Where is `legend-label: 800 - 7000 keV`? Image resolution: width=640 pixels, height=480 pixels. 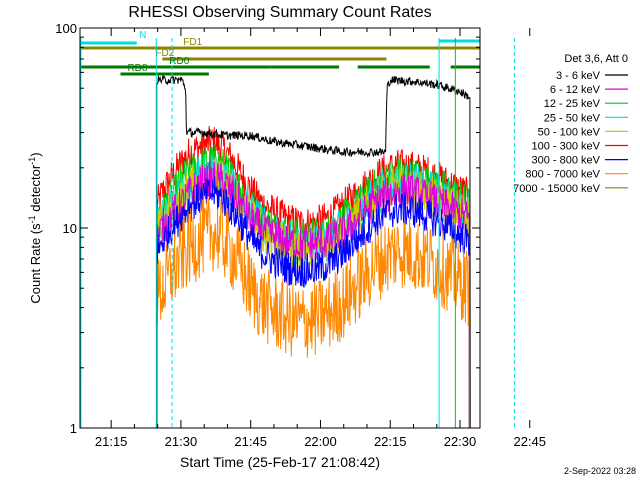 legend-label: 800 - 7000 keV is located at coordinates (562, 175).